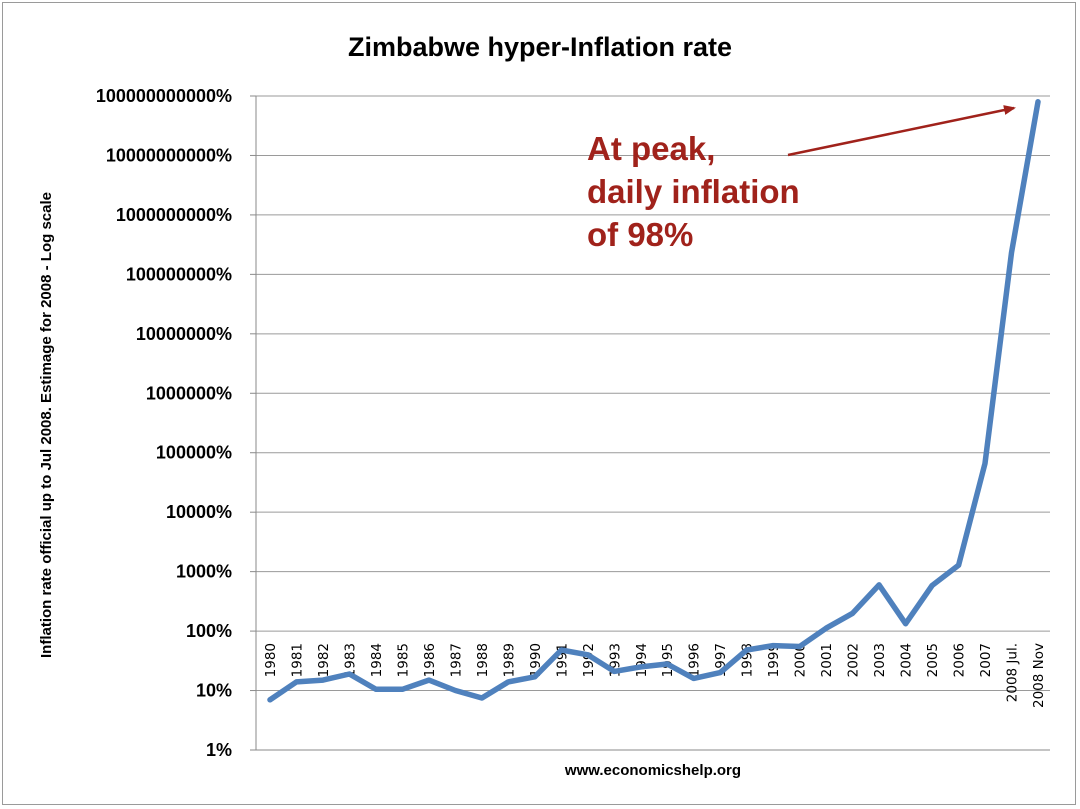 This screenshot has height=809, width=1080. What do you see at coordinates (540, 47) in the screenshot?
I see `chart-title: Zimbabwe hyper-Inflation rate` at bounding box center [540, 47].